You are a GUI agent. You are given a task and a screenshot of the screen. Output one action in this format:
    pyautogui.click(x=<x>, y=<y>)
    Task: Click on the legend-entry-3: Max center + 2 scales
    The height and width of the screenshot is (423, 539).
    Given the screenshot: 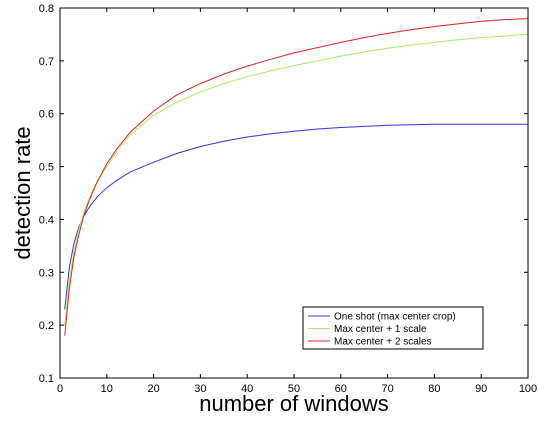 What is the action you would take?
    pyautogui.click(x=383, y=342)
    